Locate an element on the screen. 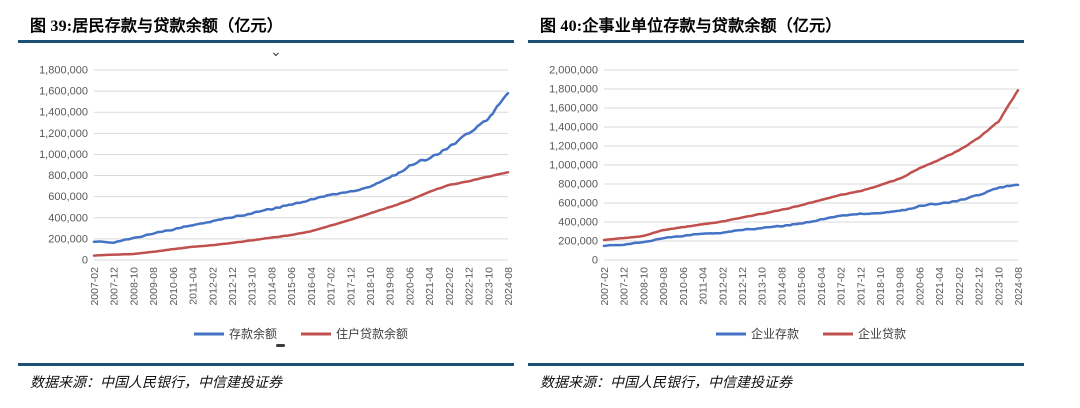 Image resolution: width=1080 pixels, height=408 pixels. legend: 存款余额 住户贷款余额 is located at coordinates (301, 333).